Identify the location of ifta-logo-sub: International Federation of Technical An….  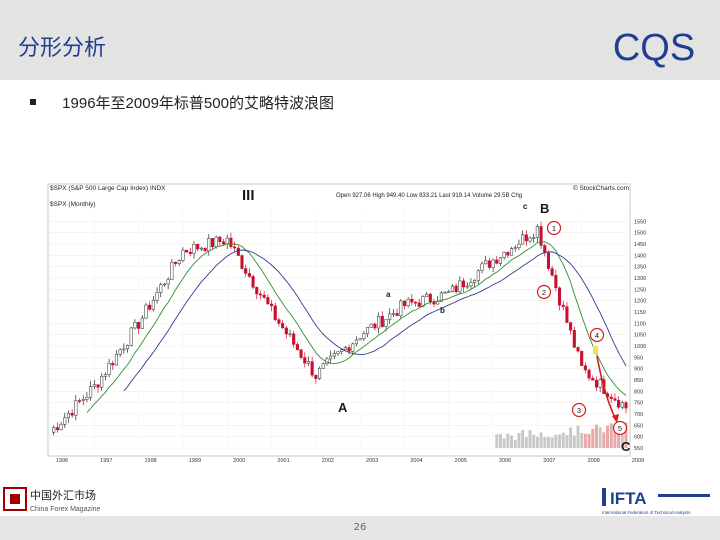
(646, 512).